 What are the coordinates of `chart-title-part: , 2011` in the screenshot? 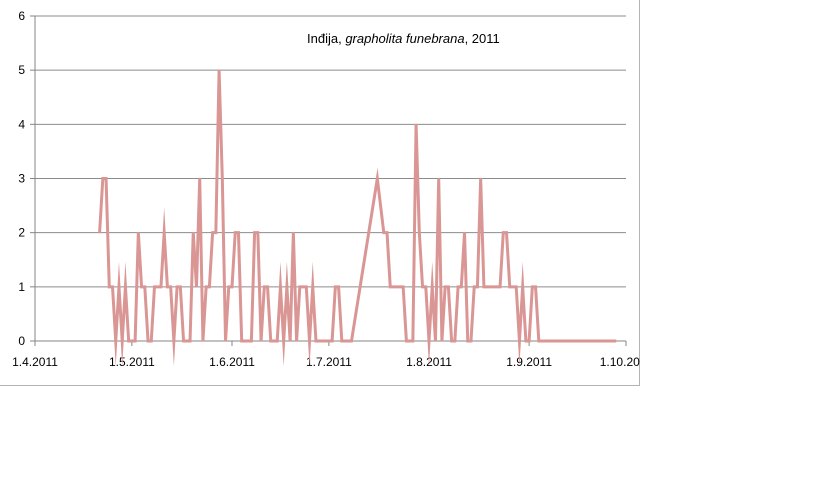 It's located at (482, 38).